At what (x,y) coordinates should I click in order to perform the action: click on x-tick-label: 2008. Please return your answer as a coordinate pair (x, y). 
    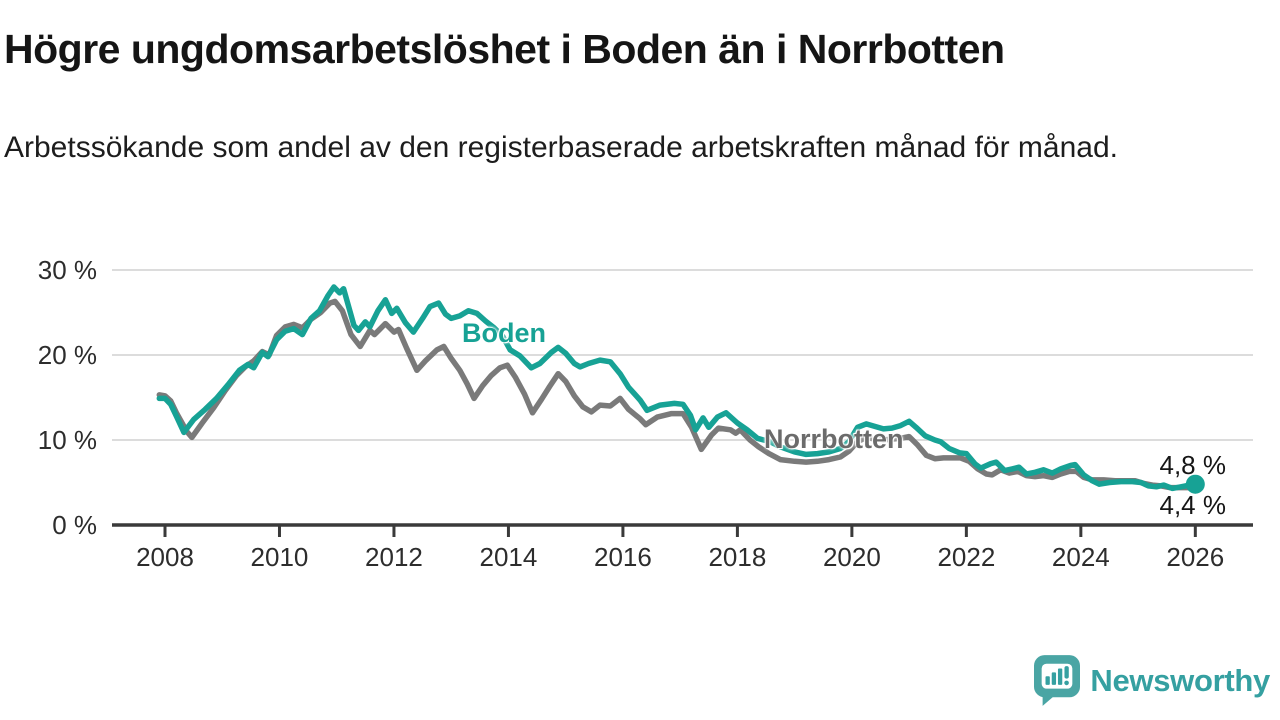
    Looking at the image, I should click on (165, 557).